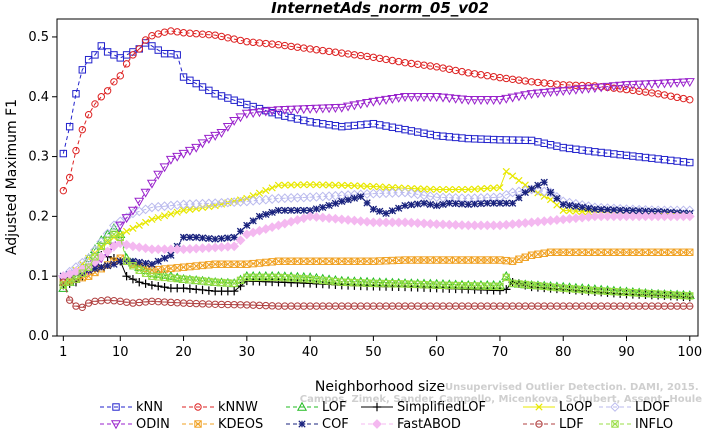  I want to click on x-tick-label: 10, so click(120, 352).